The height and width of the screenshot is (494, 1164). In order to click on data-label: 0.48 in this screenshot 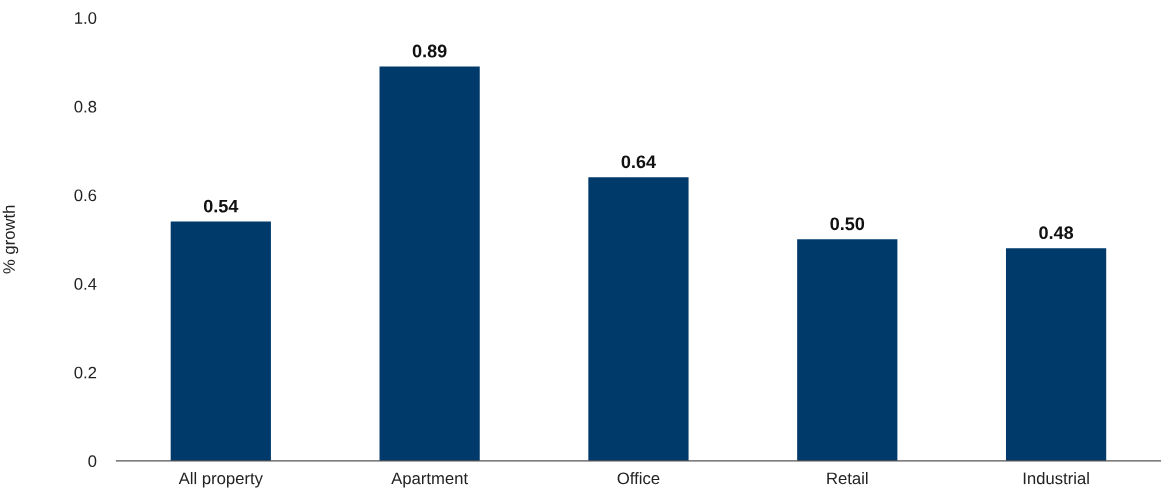, I will do `click(1056, 233)`.